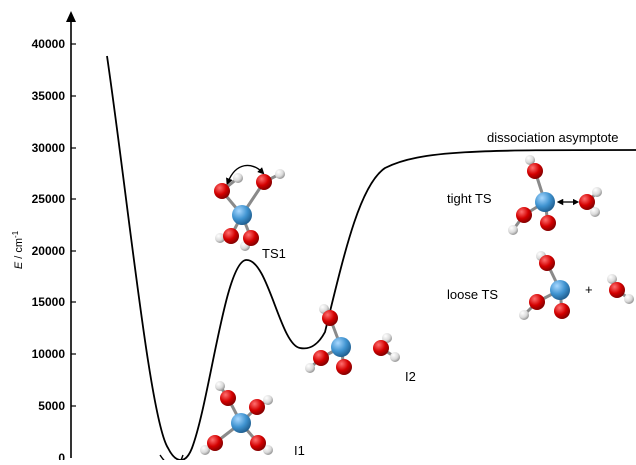  I want to click on i1-label: I1, so click(299, 450).